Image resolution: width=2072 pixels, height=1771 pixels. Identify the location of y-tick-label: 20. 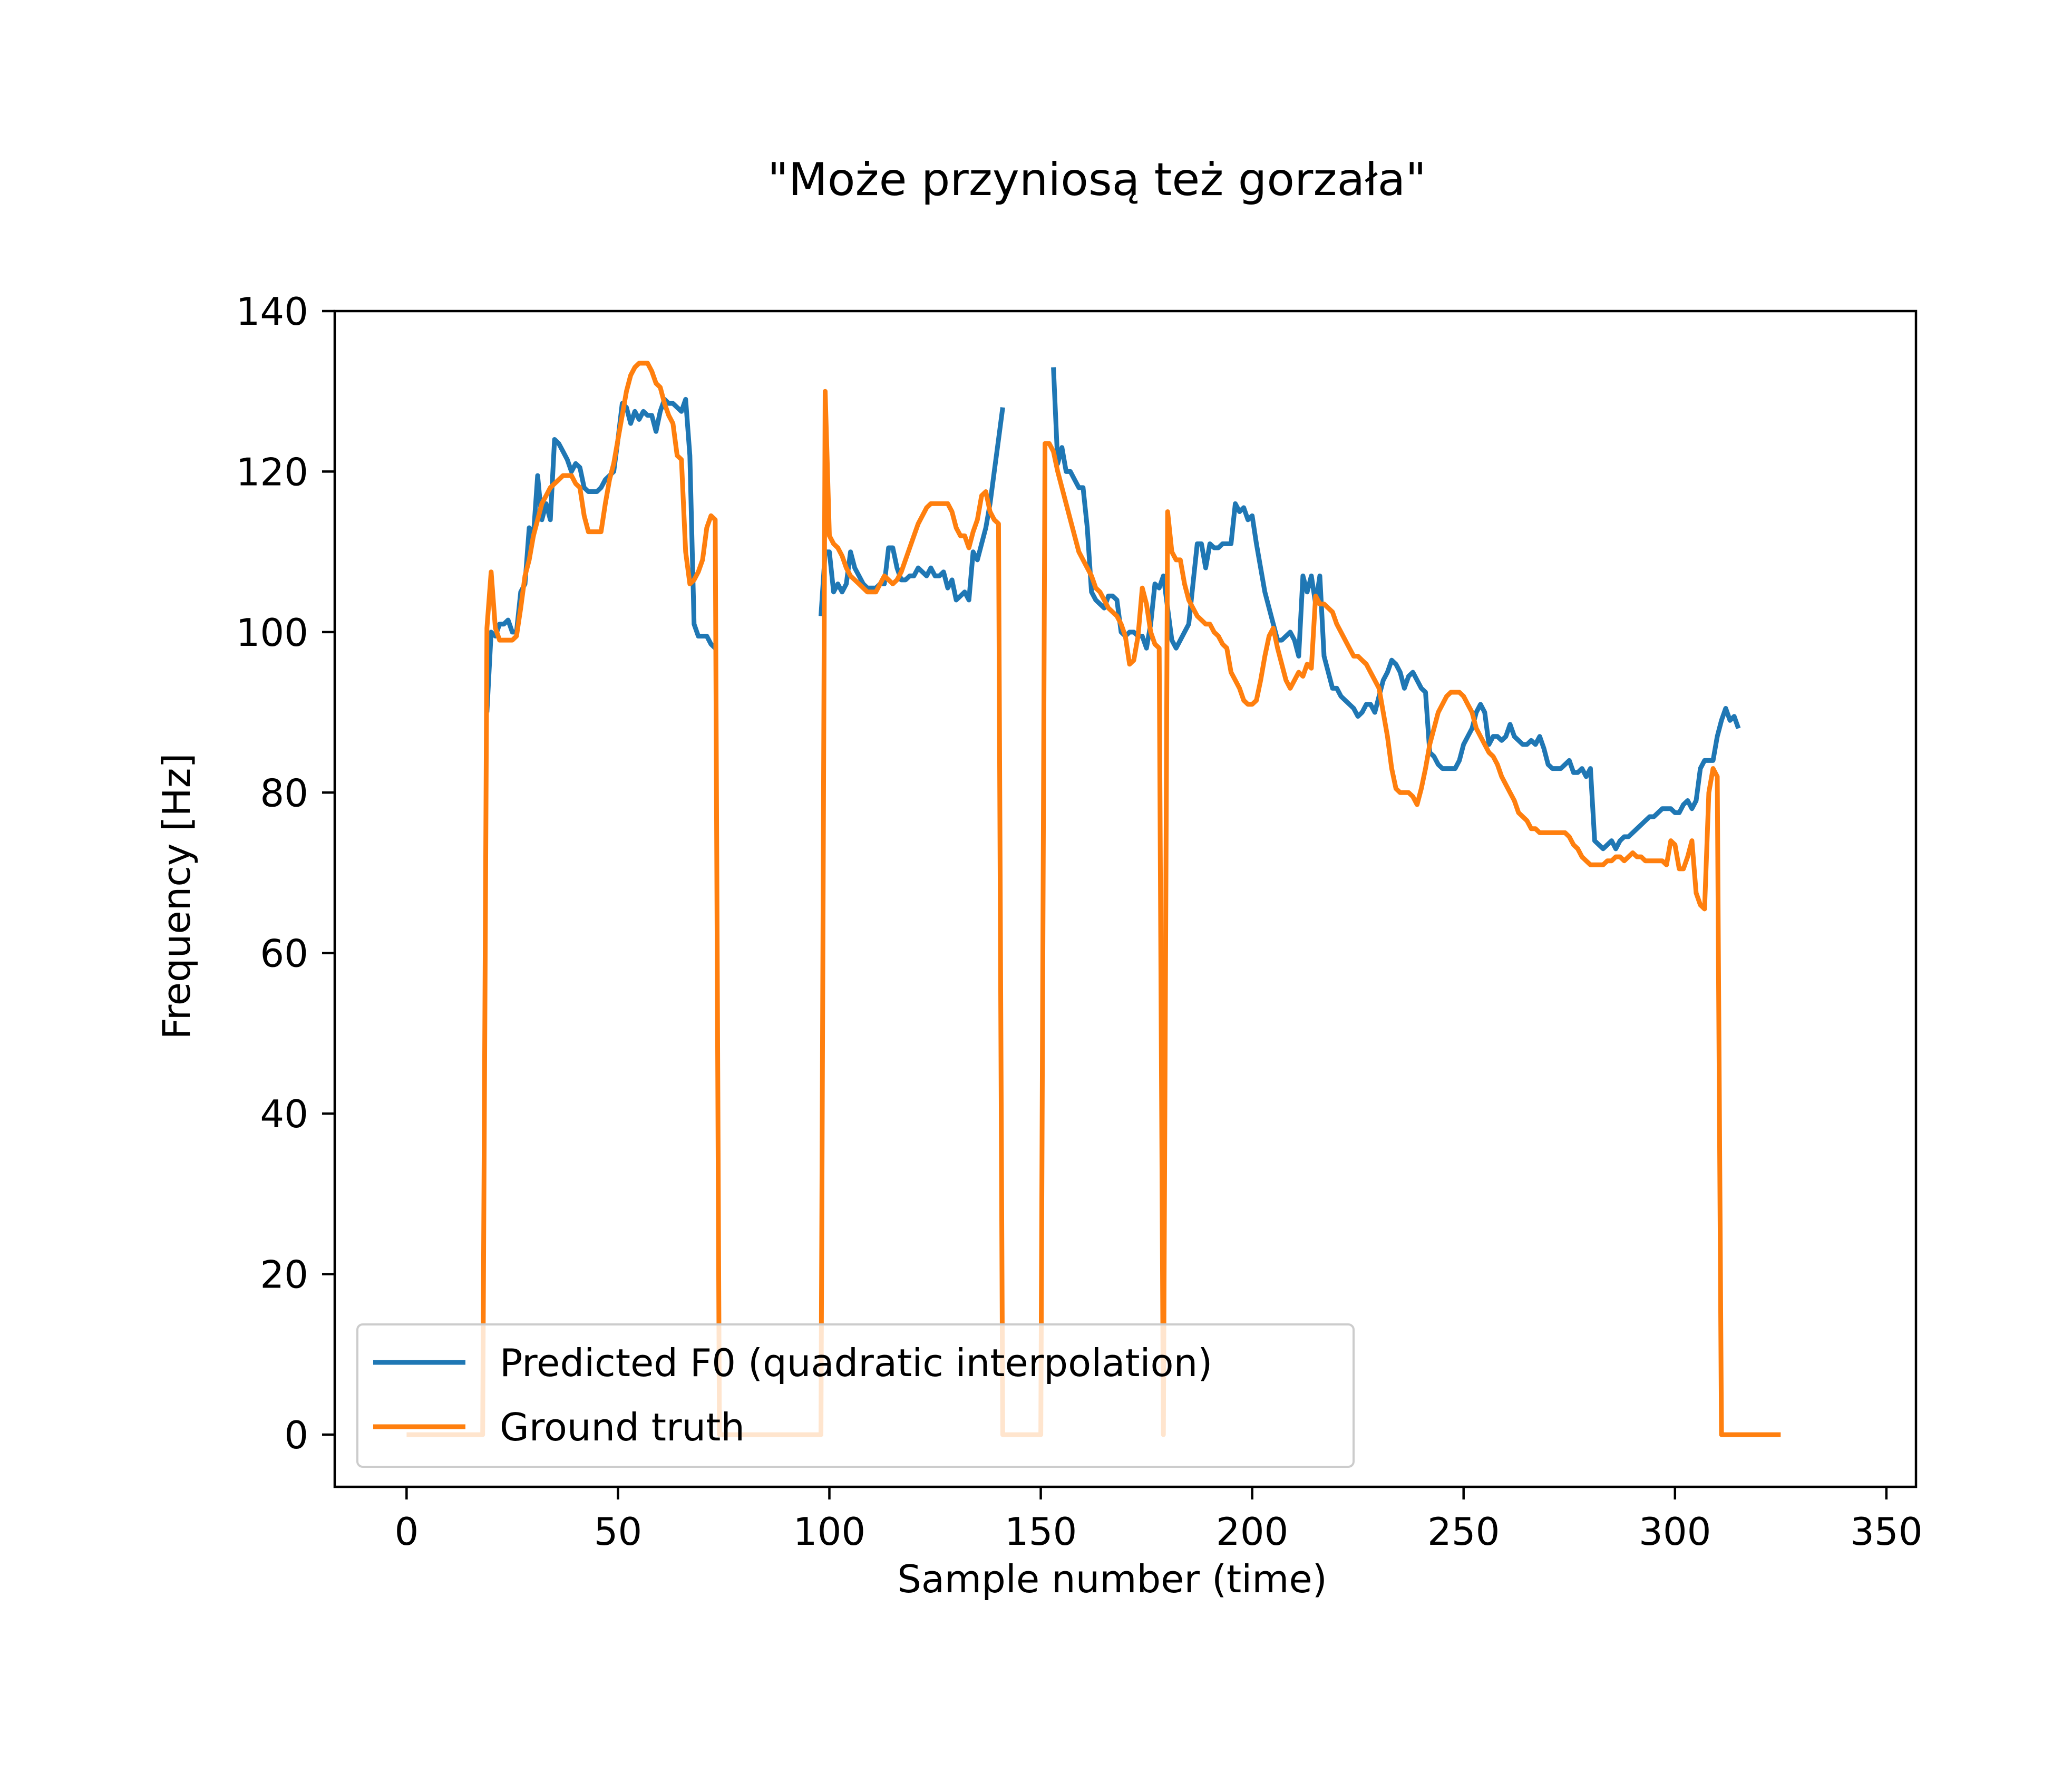
(284, 1275).